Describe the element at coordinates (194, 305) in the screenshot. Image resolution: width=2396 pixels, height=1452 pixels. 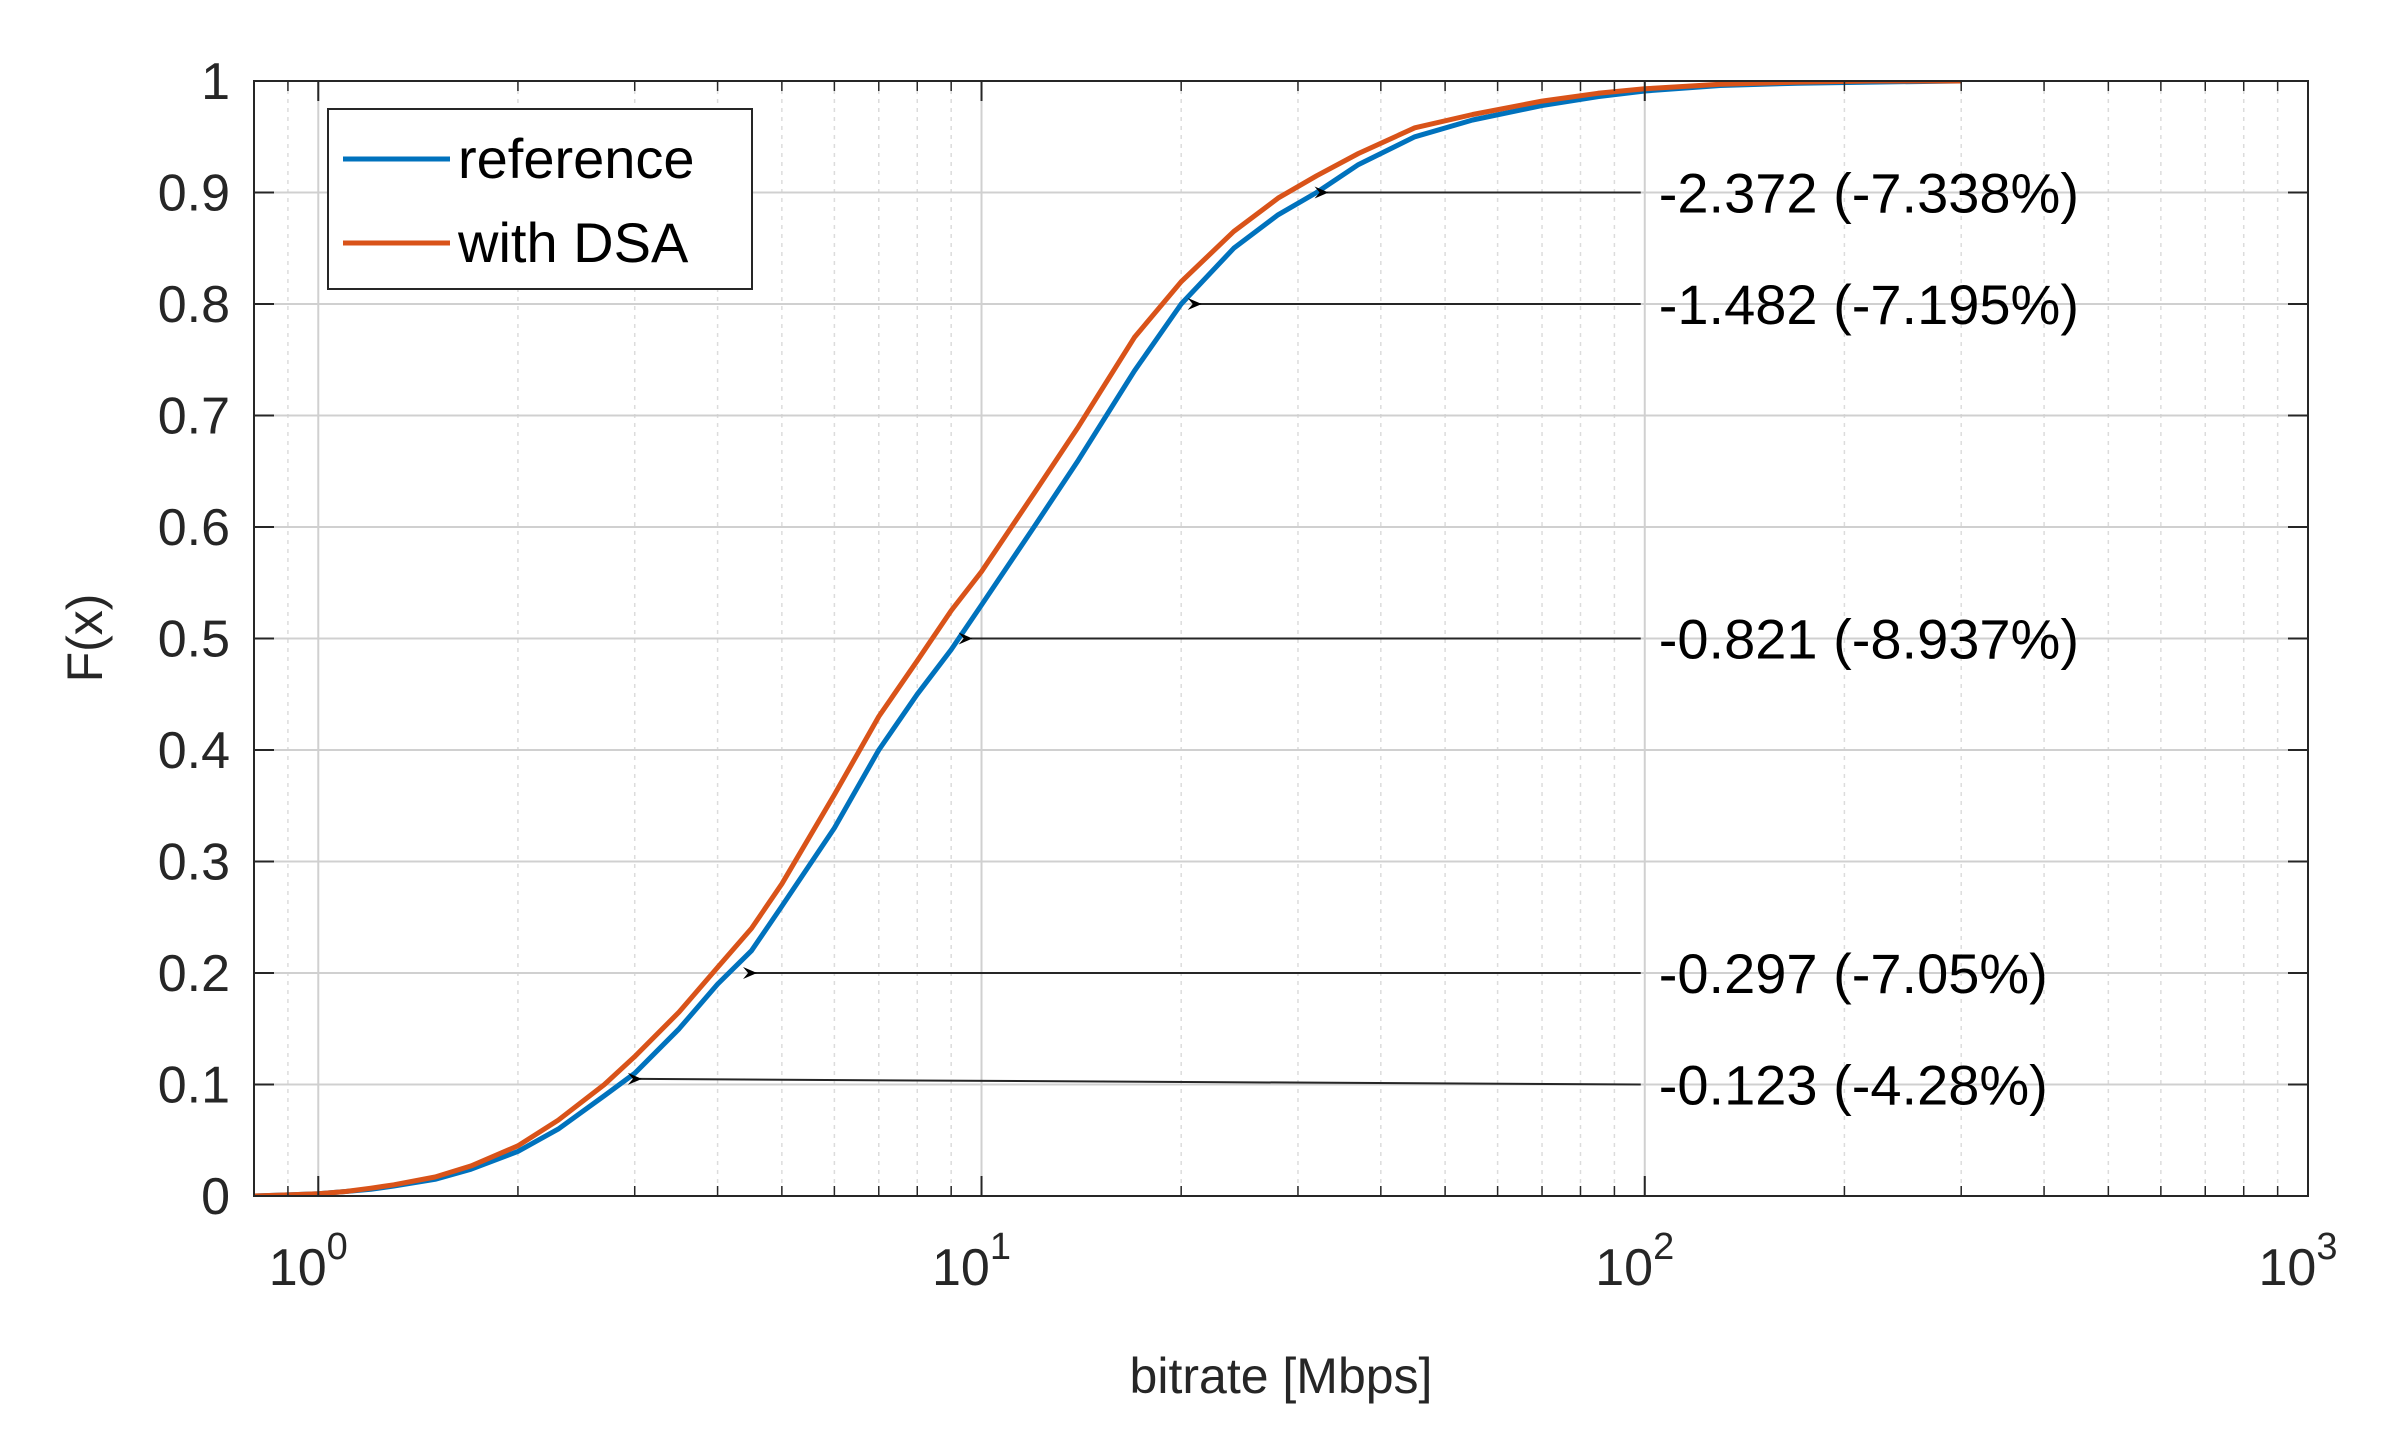
I see `y-tick-label: 0.8` at that location.